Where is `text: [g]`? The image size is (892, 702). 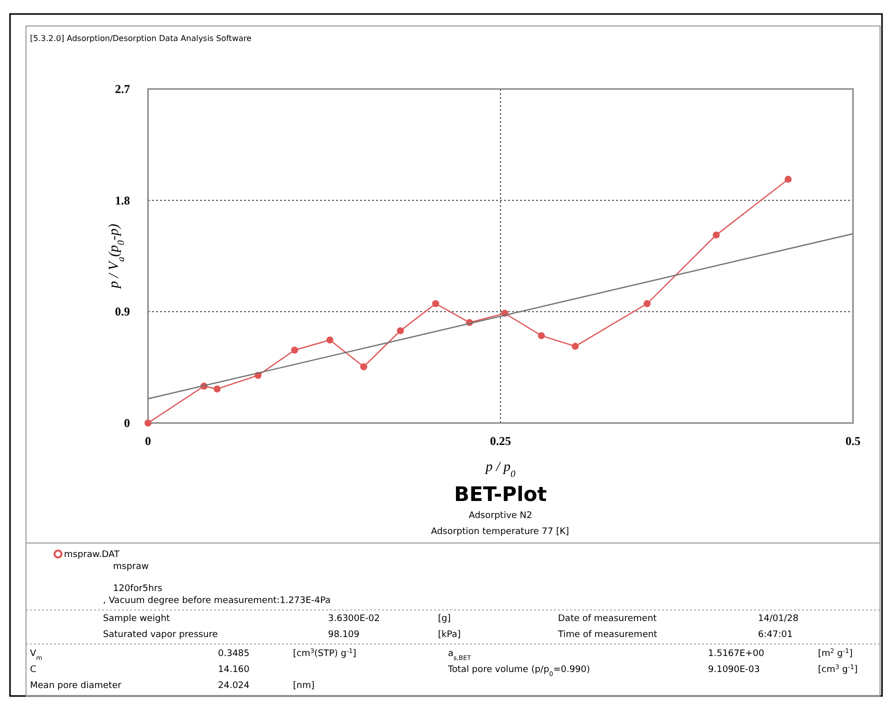
text: [g] is located at coordinates (444, 619).